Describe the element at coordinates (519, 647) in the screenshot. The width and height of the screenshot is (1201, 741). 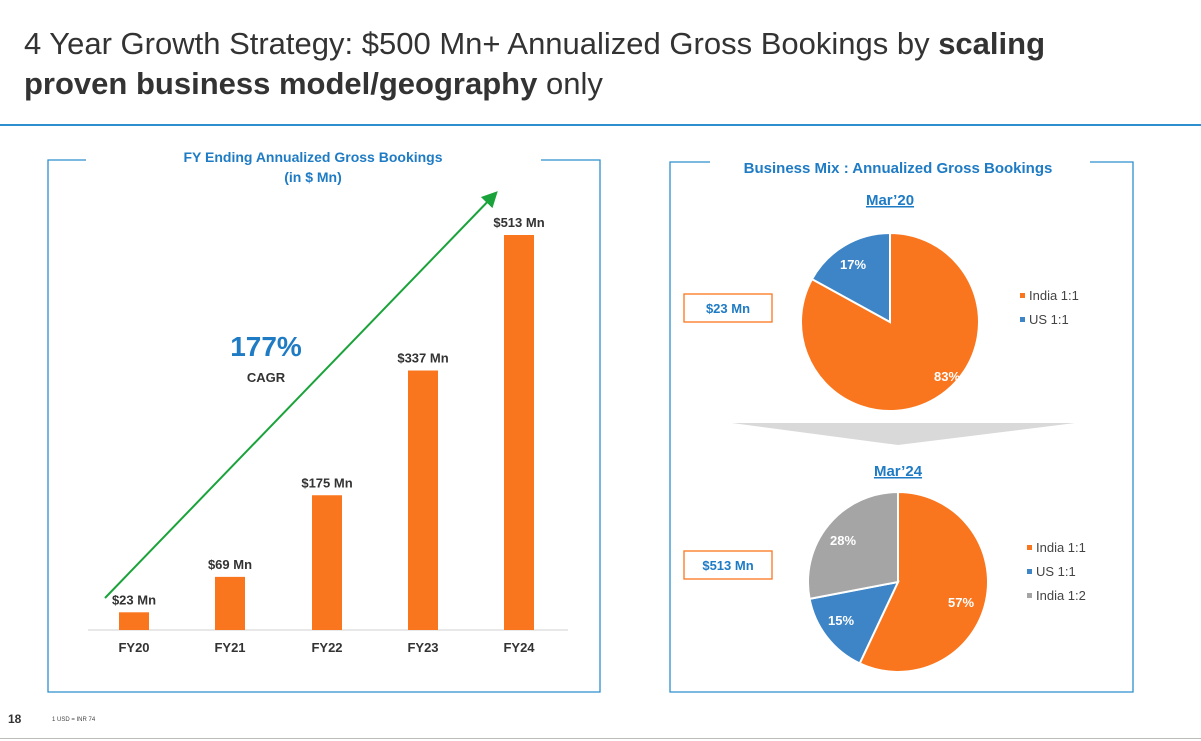
I see `x-tick-label: FY24` at that location.